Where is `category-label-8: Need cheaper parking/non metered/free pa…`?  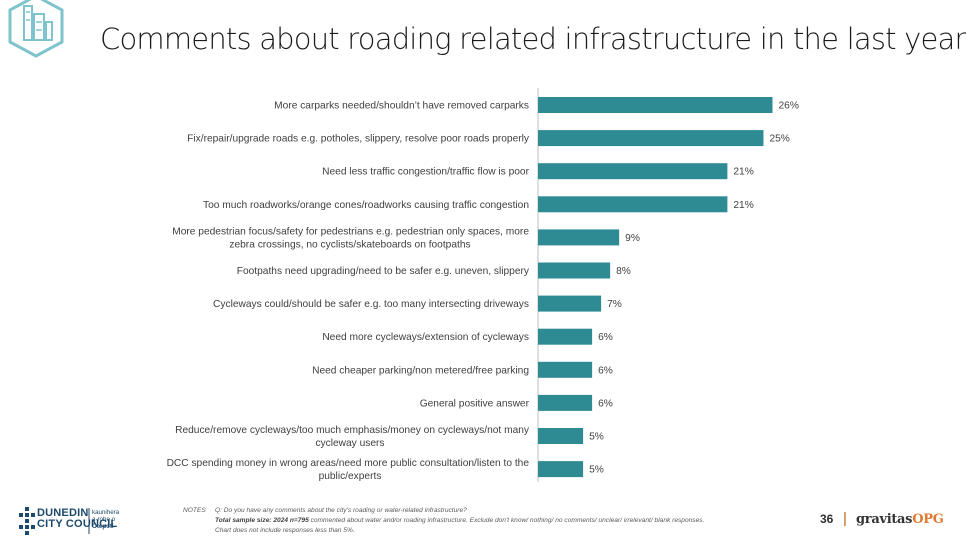
category-label-8: Need cheaper parking/non metered/free pa… is located at coordinates (420, 370).